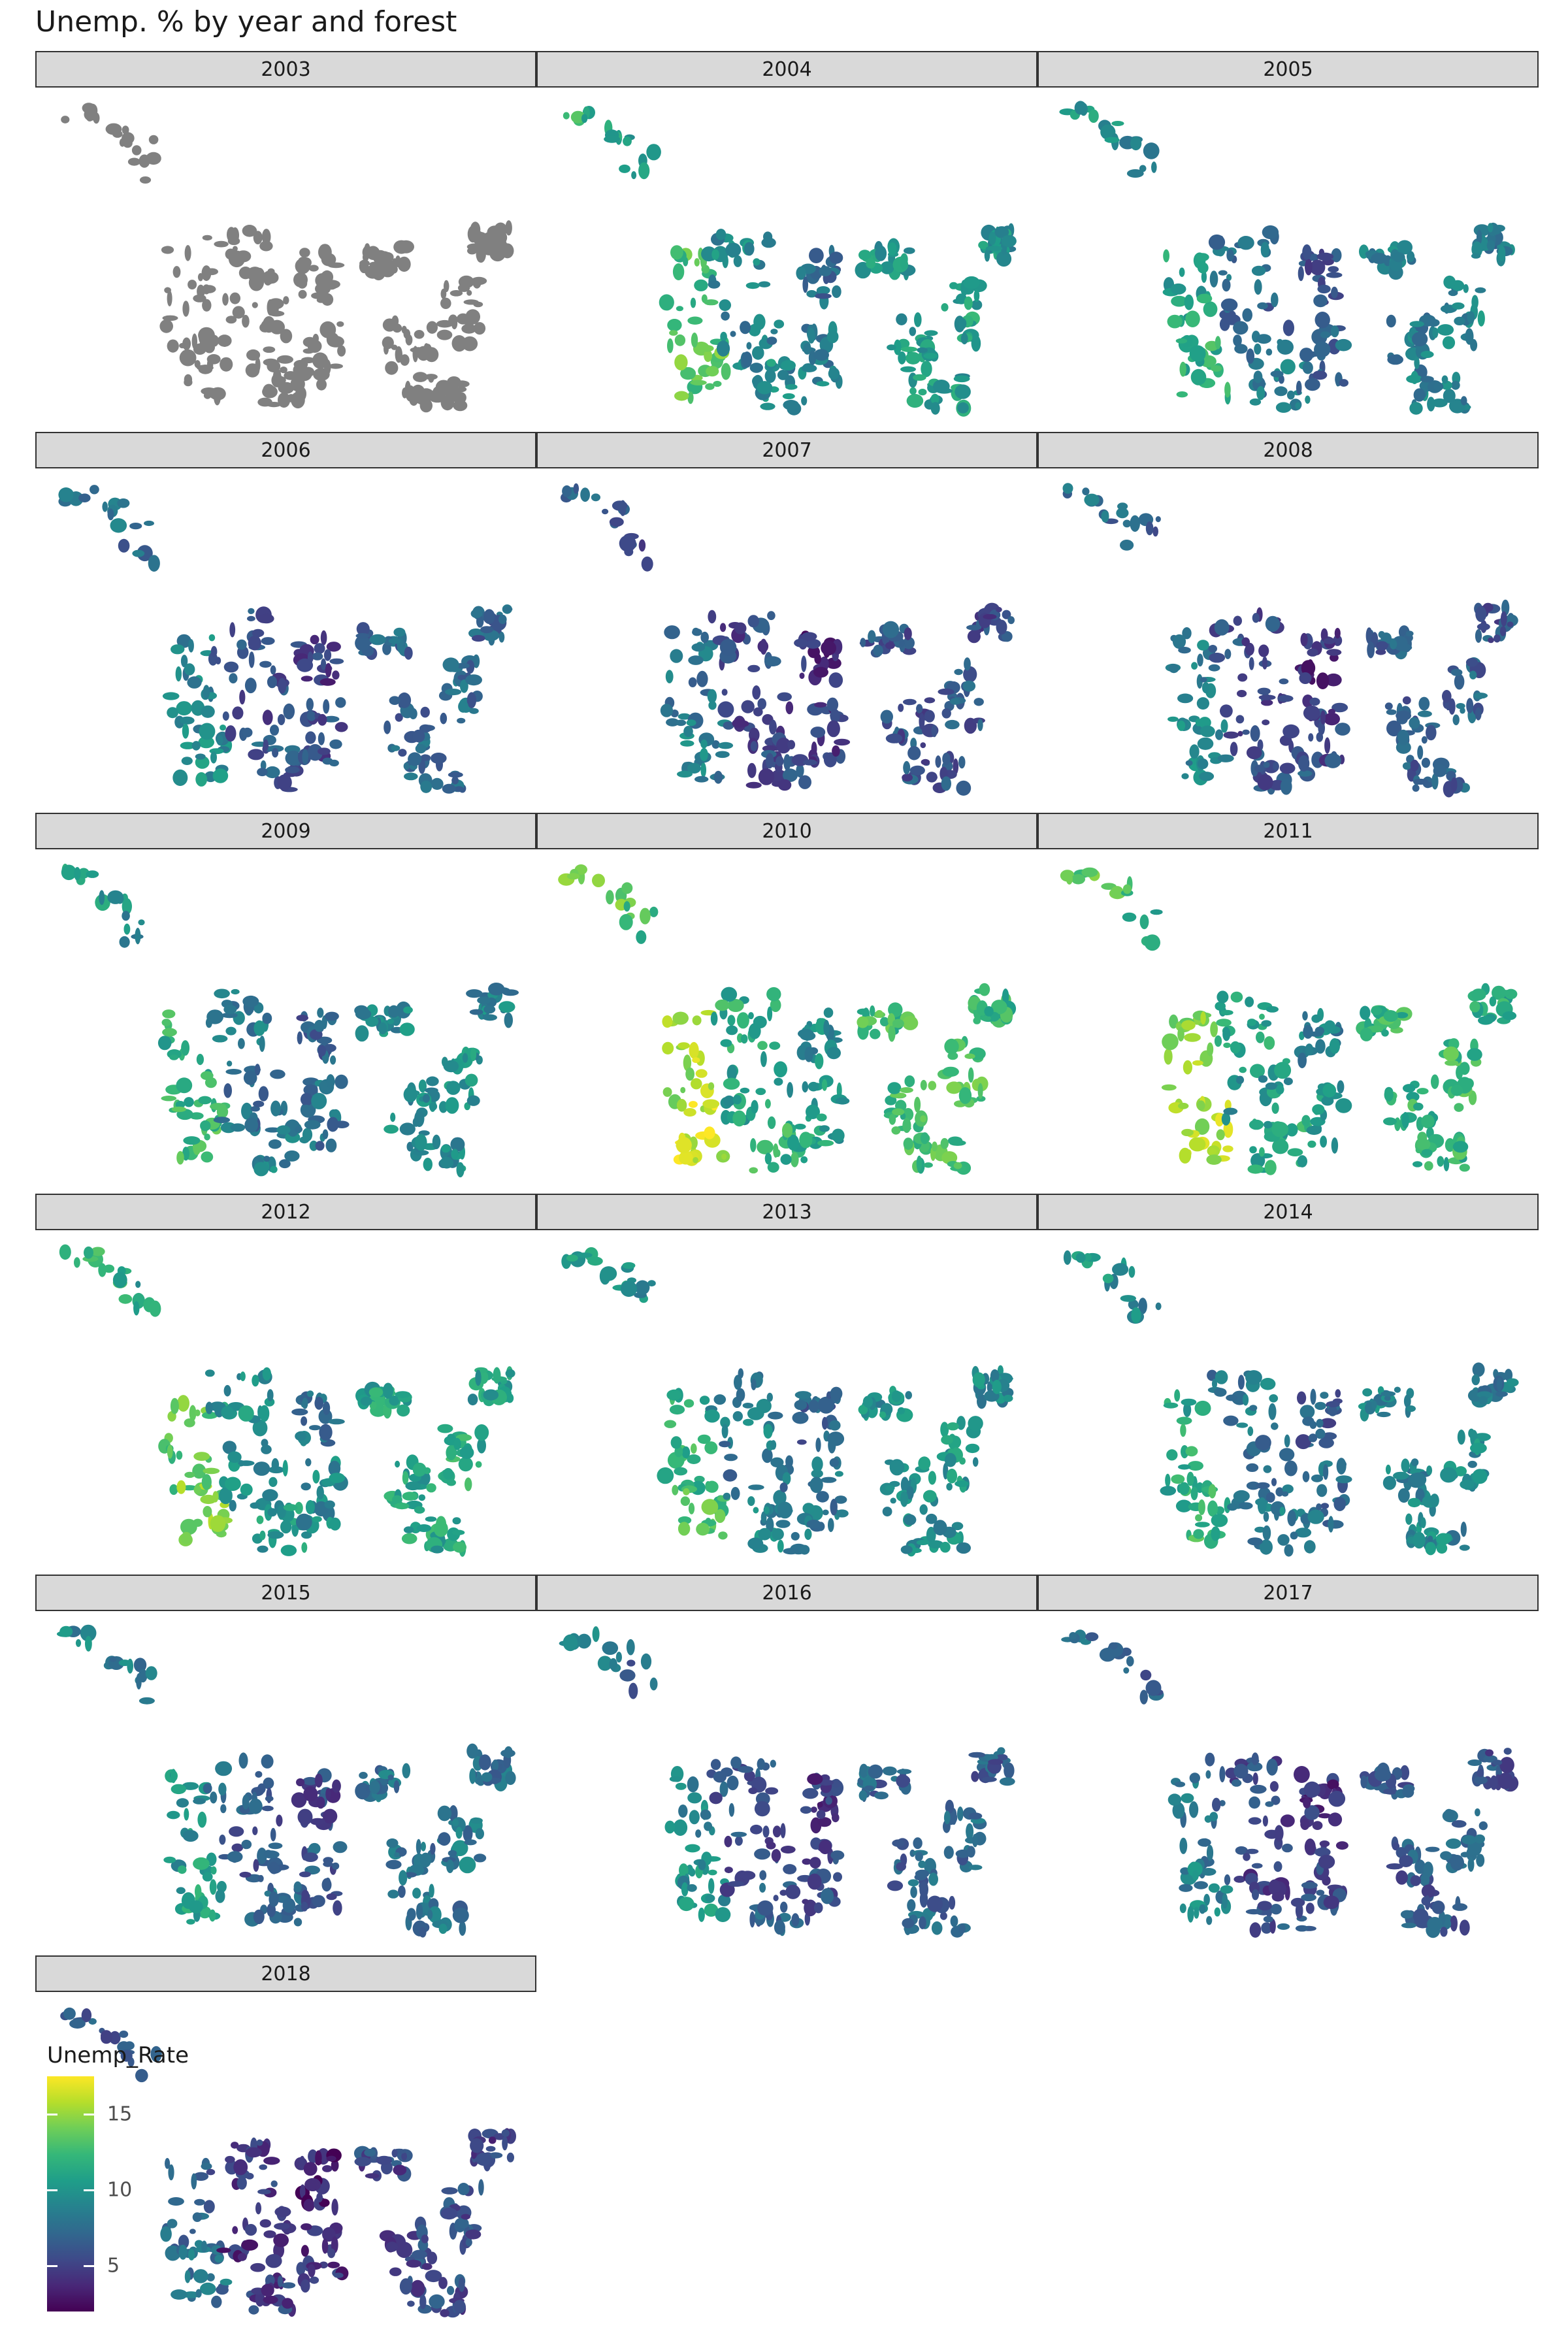 The width and height of the screenshot is (1568, 2352). I want to click on facet-strip-2017, so click(1288, 1593).